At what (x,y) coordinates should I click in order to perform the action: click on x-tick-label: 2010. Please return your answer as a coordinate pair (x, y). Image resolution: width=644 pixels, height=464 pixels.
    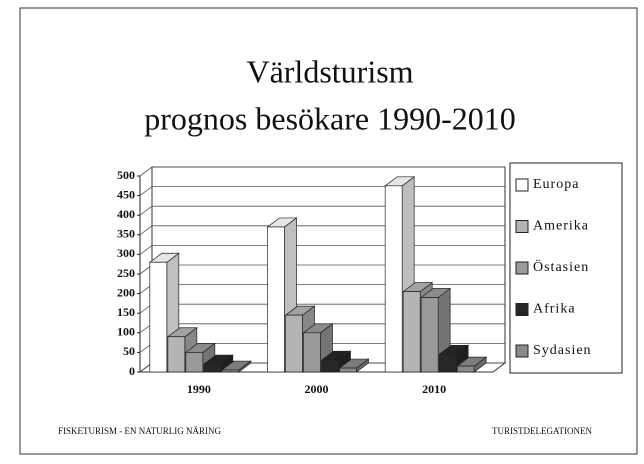
    Looking at the image, I should click on (434, 389).